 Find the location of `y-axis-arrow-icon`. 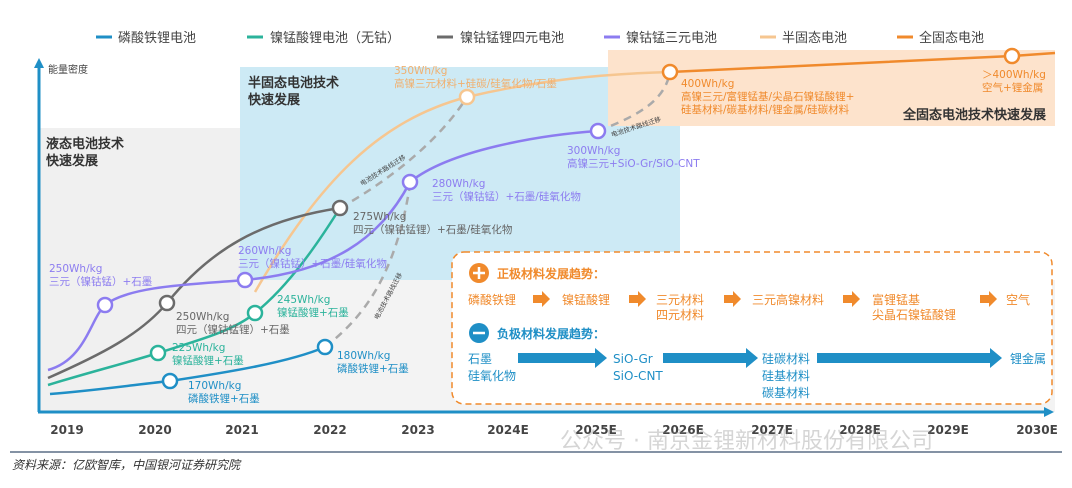

y-axis-arrow-icon is located at coordinates (39, 63).